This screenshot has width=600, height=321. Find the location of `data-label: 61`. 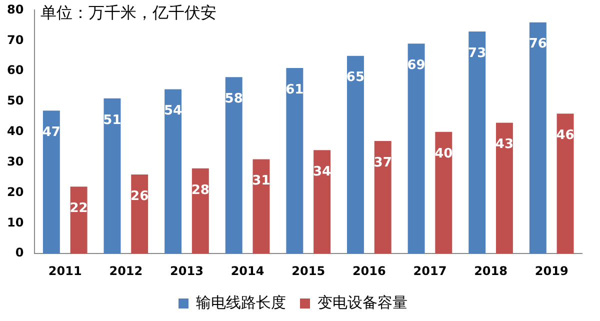

data-label: 61 is located at coordinates (295, 90).